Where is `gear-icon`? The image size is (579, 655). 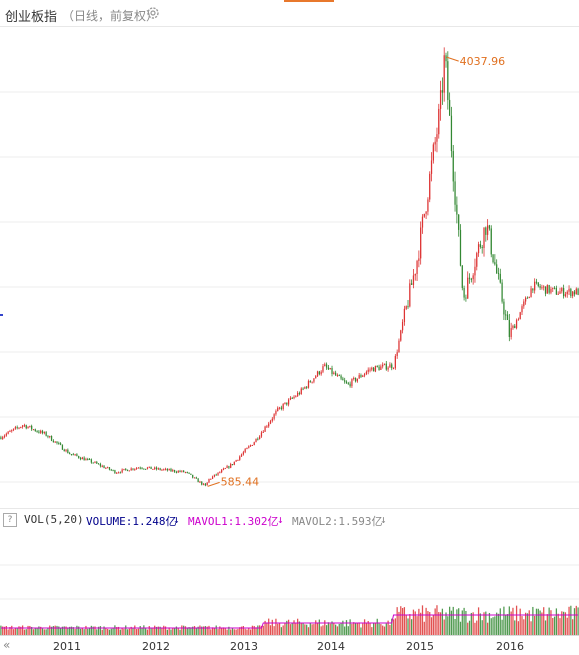 gear-icon is located at coordinates (153, 13).